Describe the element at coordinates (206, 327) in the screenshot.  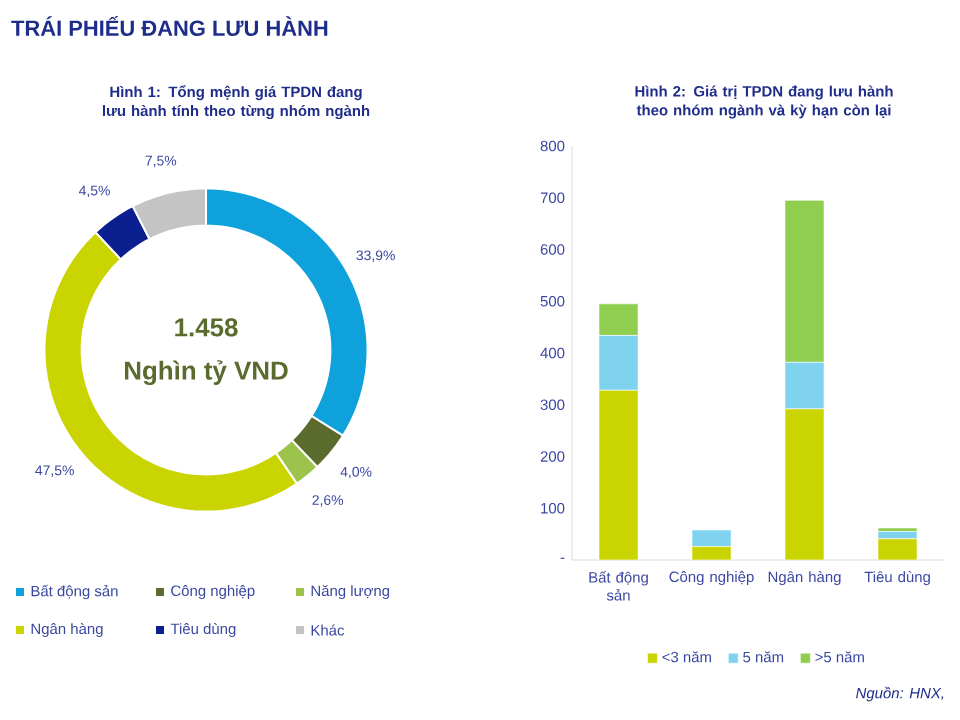
I see `text: 1.458` at that location.